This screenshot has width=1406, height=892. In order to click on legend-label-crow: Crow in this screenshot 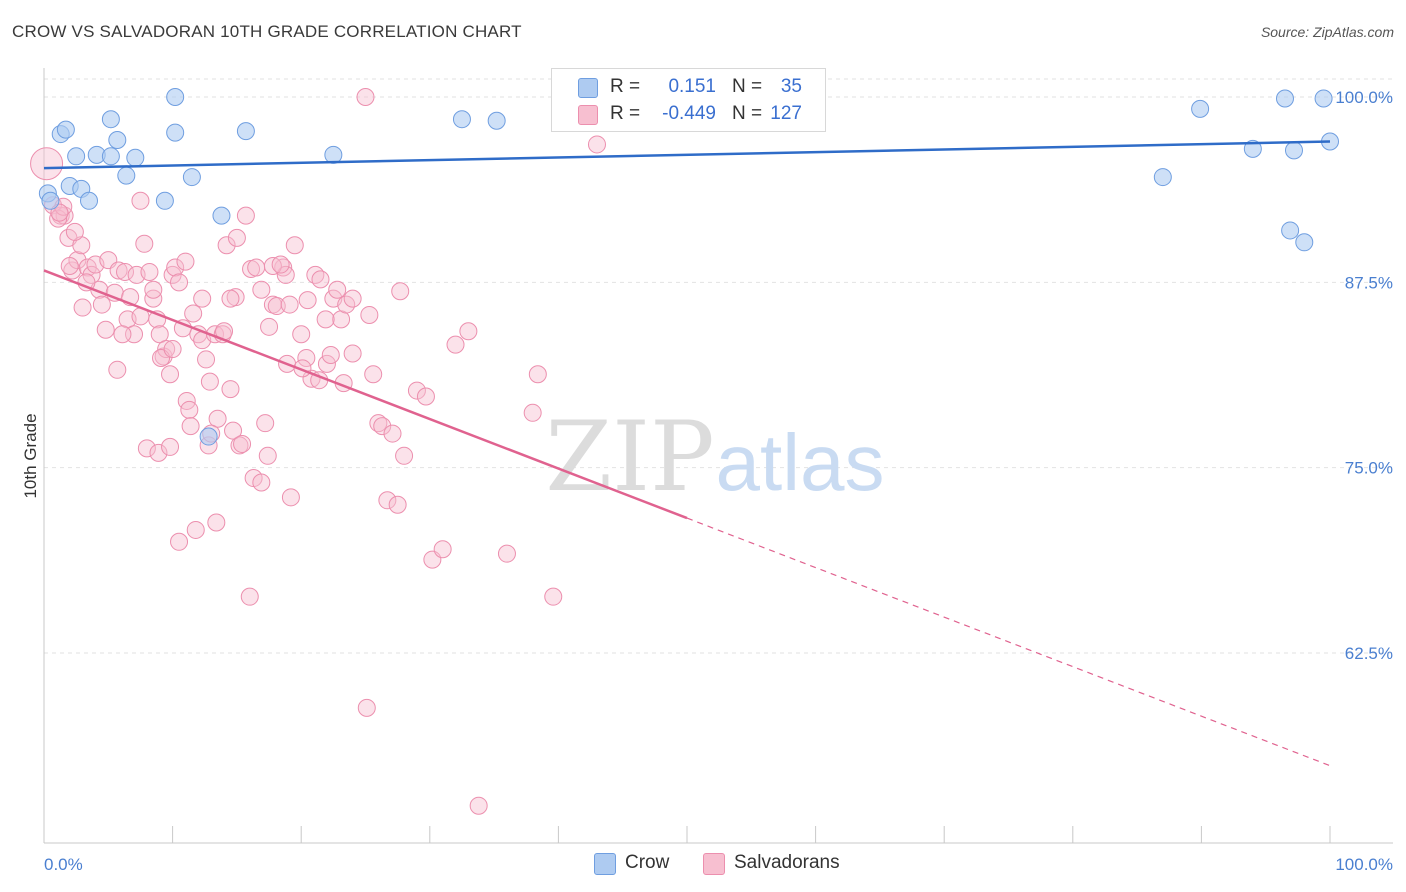, I will do `click(647, 862)`.